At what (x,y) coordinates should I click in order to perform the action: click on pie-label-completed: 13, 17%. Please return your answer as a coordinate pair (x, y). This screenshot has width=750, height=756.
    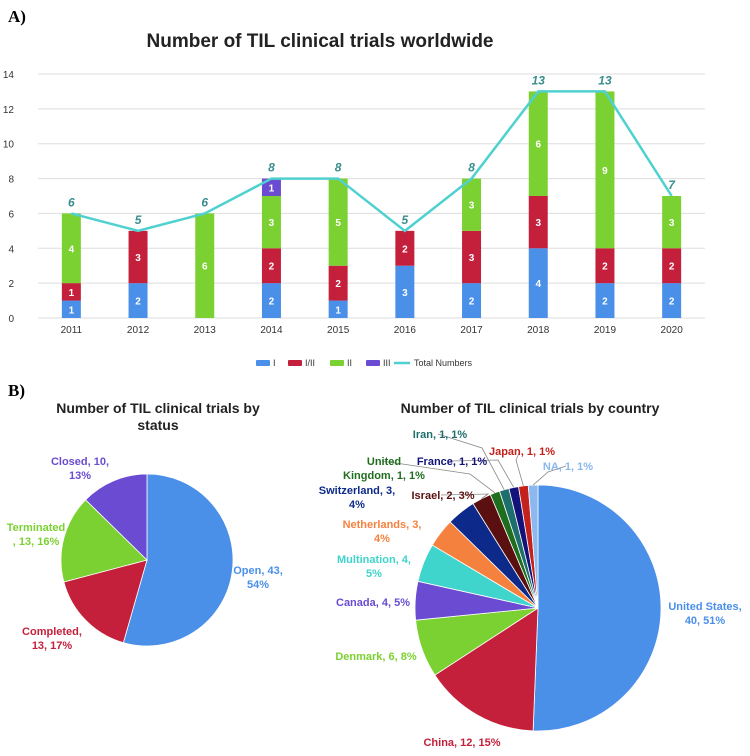
    Looking at the image, I should click on (52, 646).